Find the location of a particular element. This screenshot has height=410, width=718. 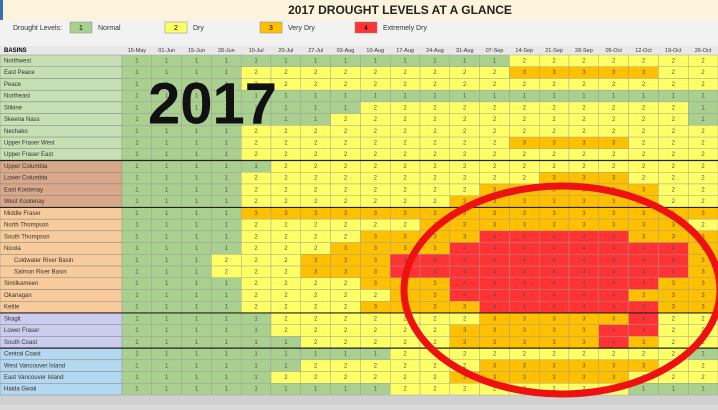

column-header: 15-May is located at coordinates (137, 51).